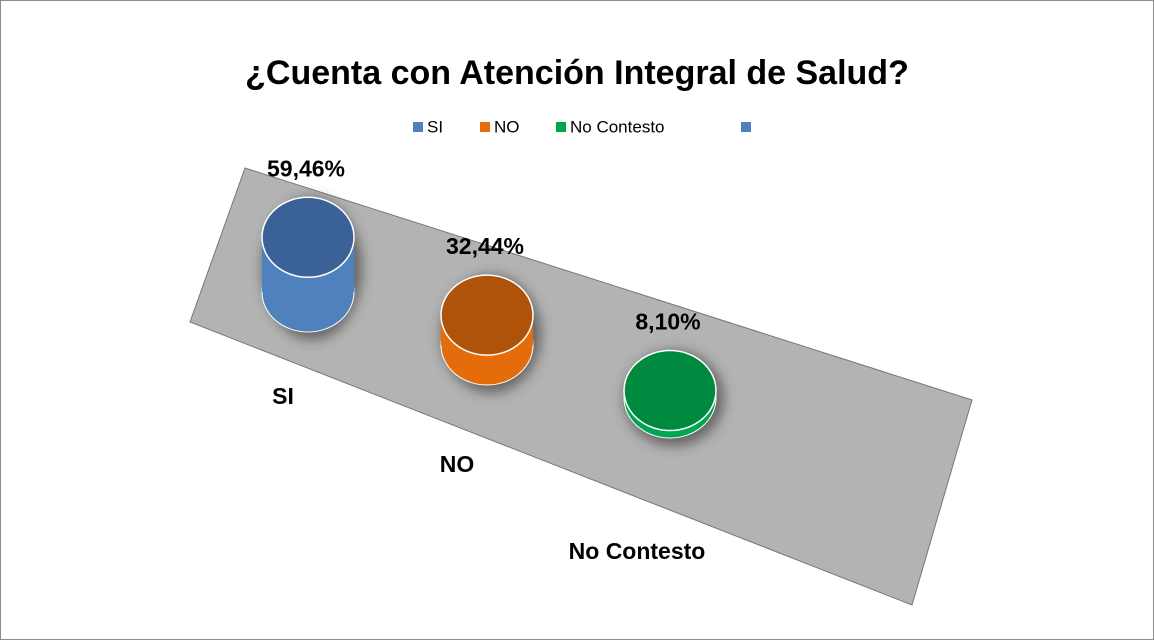 The image size is (1154, 640). What do you see at coordinates (283, 396) in the screenshot?
I see `category-label: SI` at bounding box center [283, 396].